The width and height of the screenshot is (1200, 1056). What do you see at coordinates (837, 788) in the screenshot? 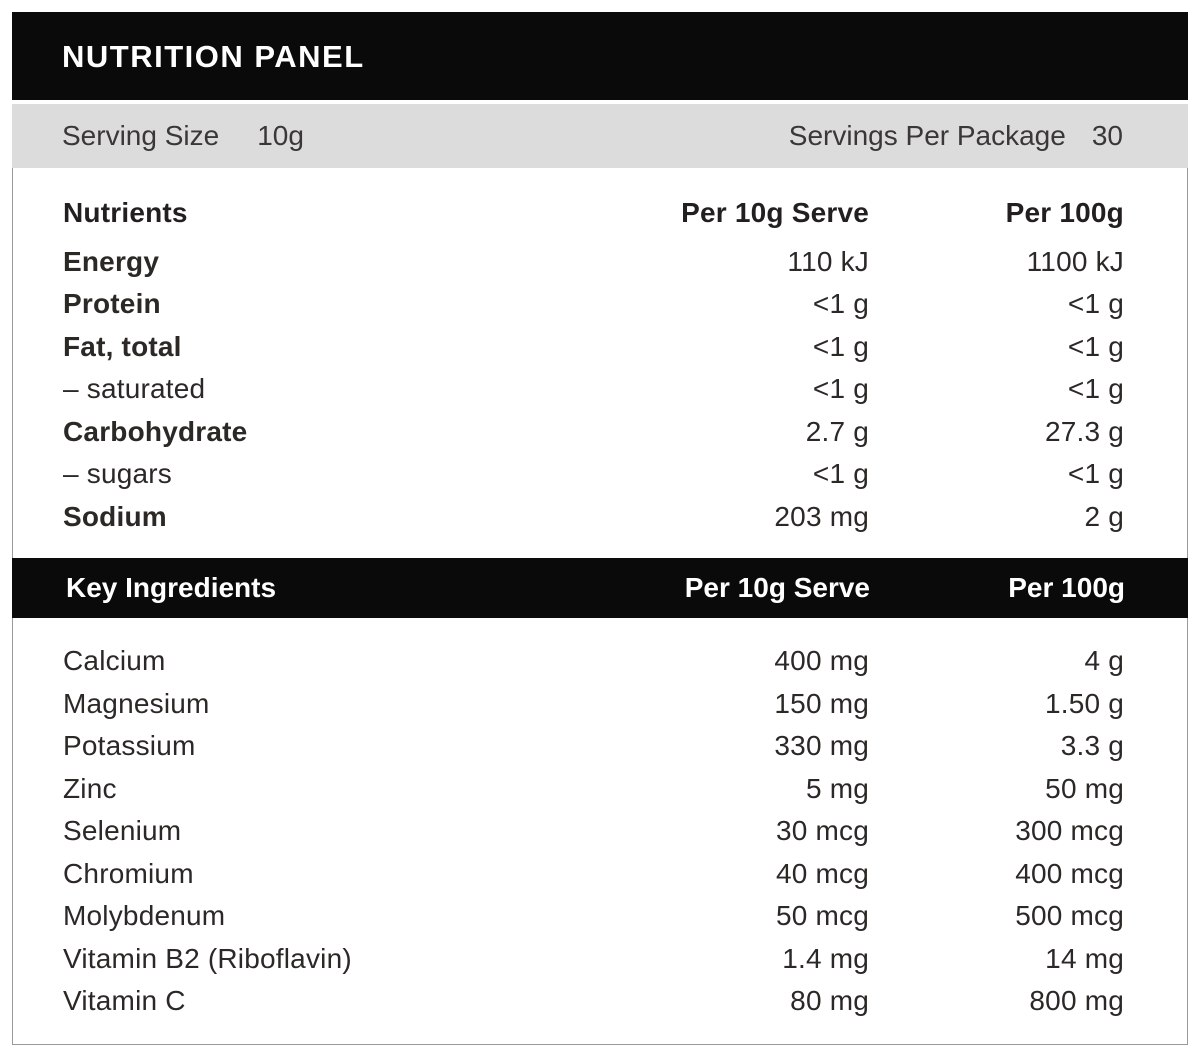
I see `per-serve-value: 5 mg` at bounding box center [837, 788].